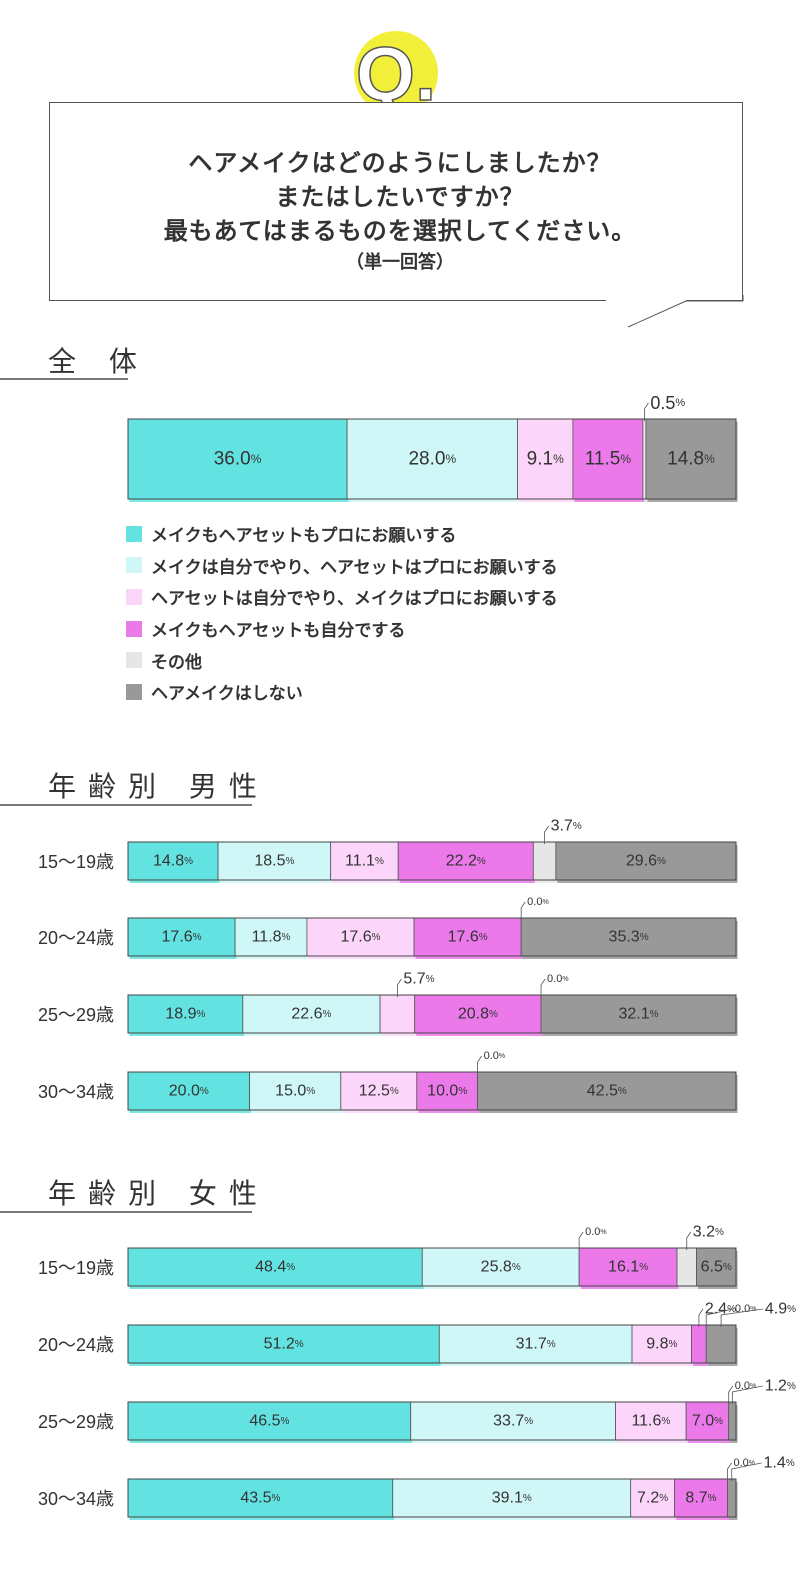 This screenshot has height=1583, width=800. I want to click on bar-row-overall-0: 36.0% 28.0% 9.1% 11.5% 14.8% 0.5%, so click(432, 447).